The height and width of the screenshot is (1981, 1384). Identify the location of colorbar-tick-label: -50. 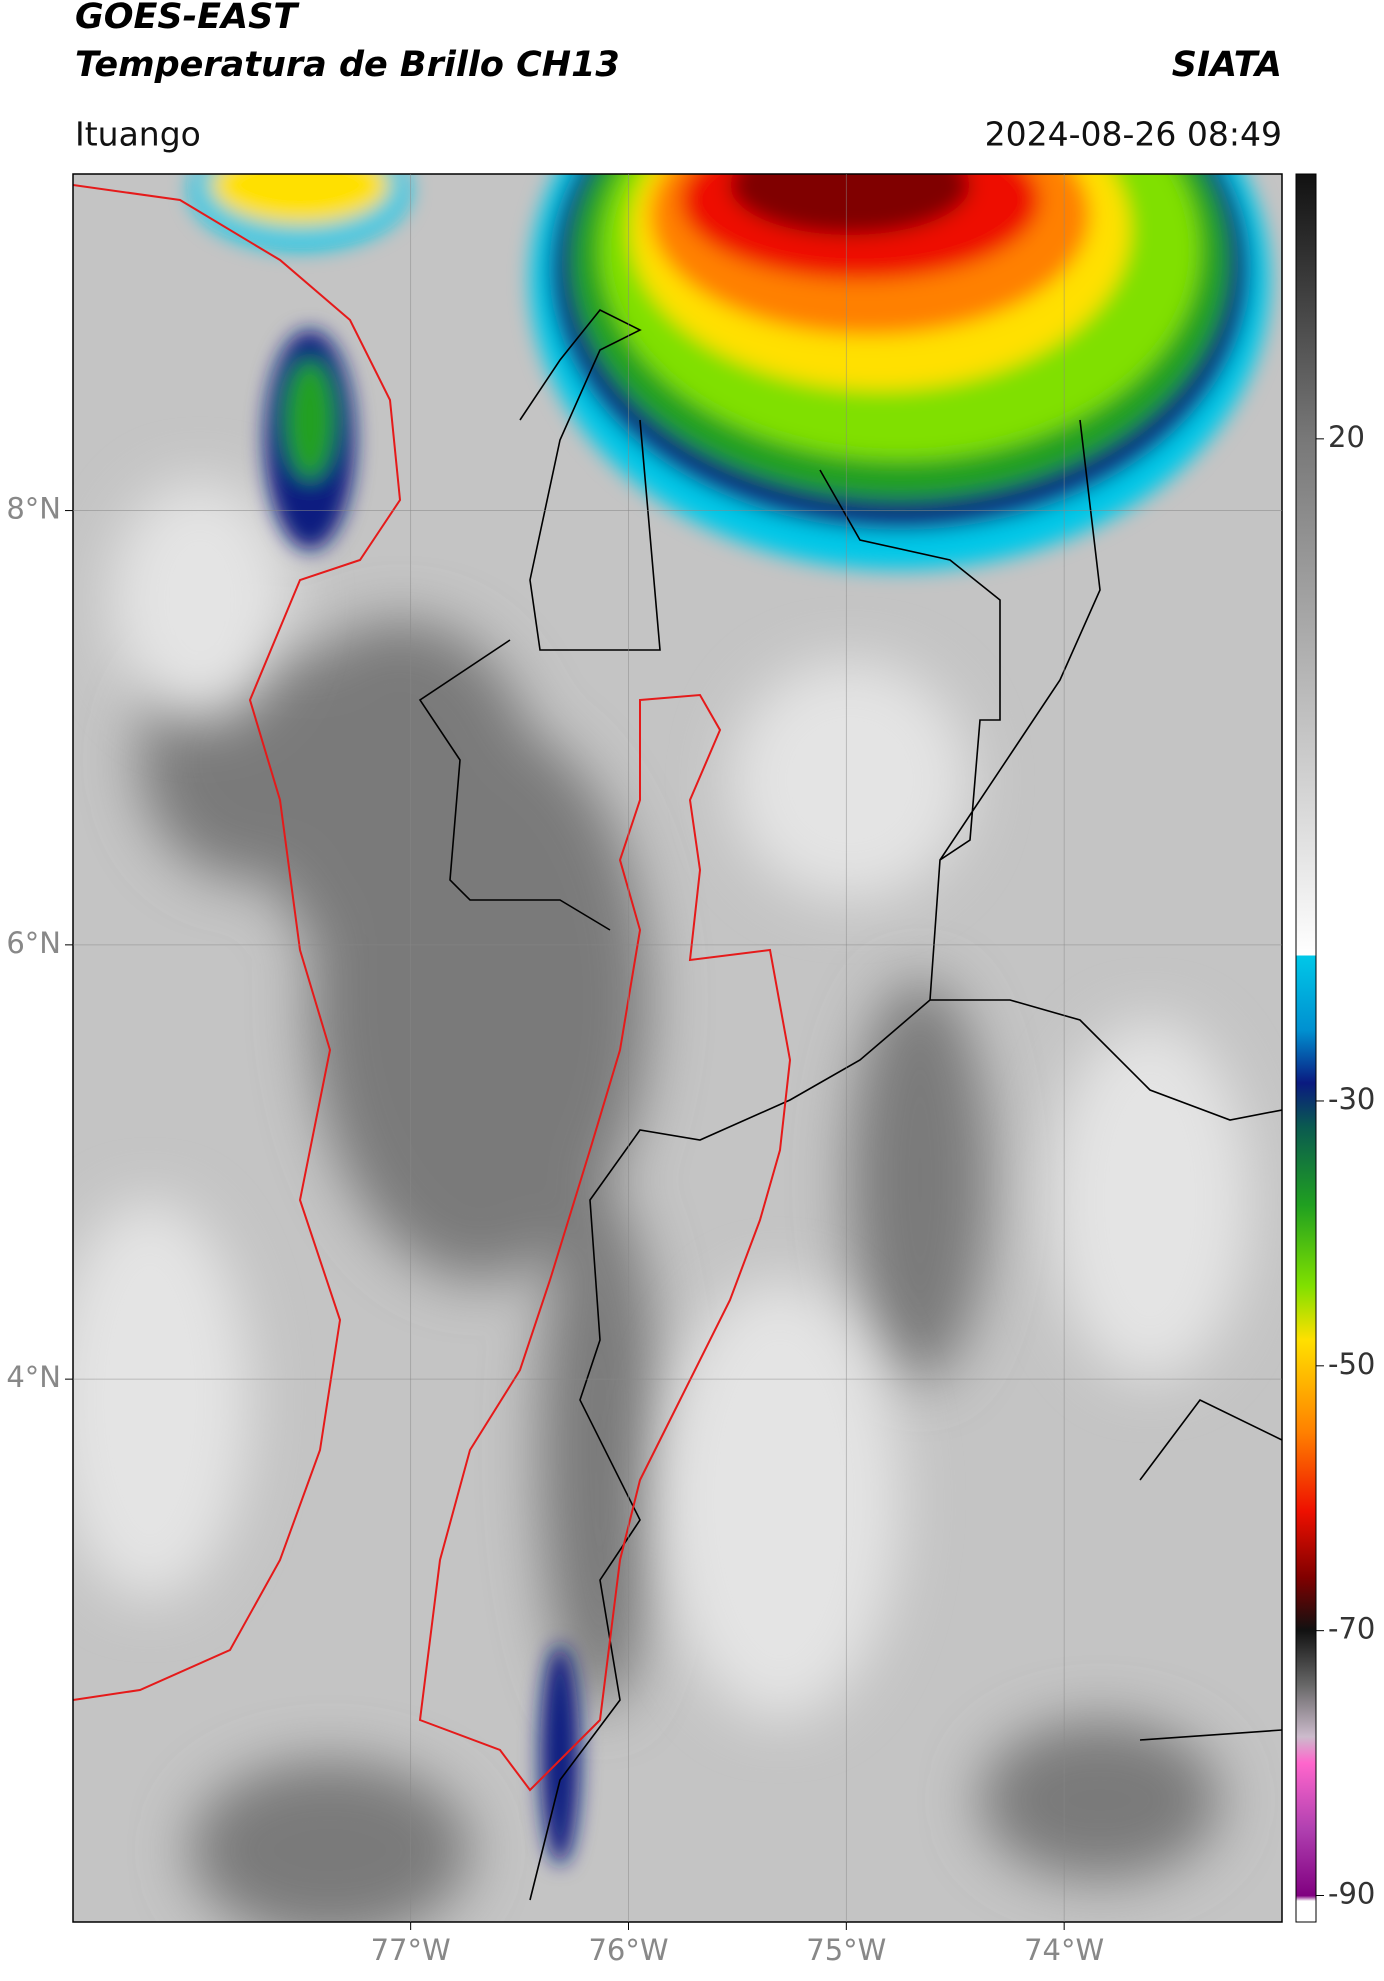
(1351, 1364).